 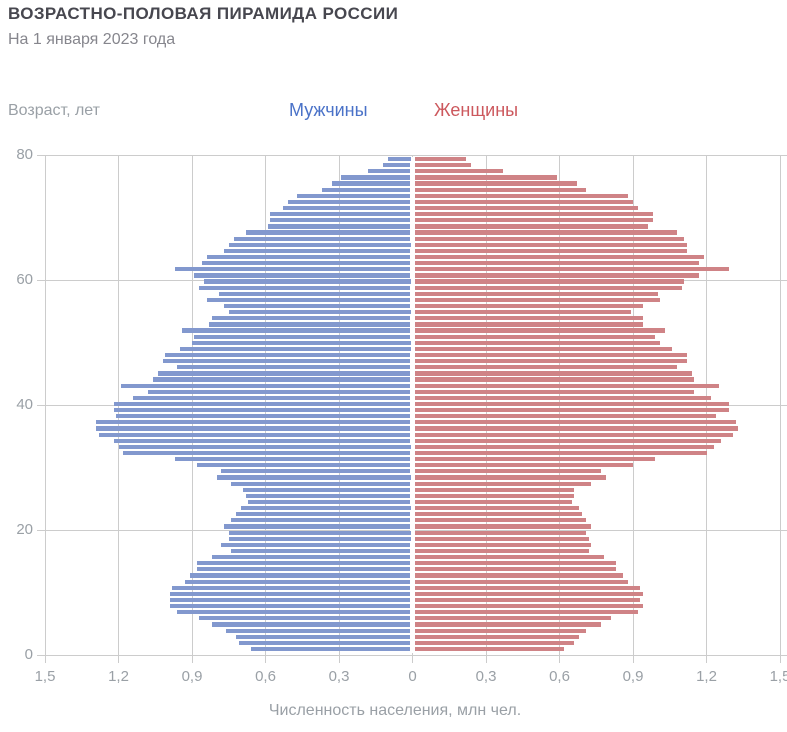 I want to click on y-tick-label: 80, so click(x=24, y=154).